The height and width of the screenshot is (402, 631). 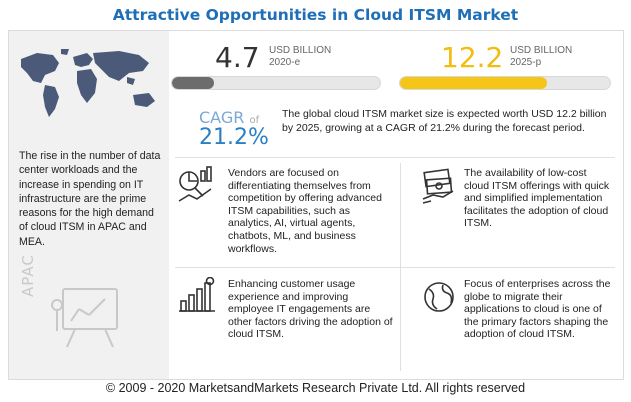 I want to click on stat-period-label: 2020-e, so click(x=285, y=62).